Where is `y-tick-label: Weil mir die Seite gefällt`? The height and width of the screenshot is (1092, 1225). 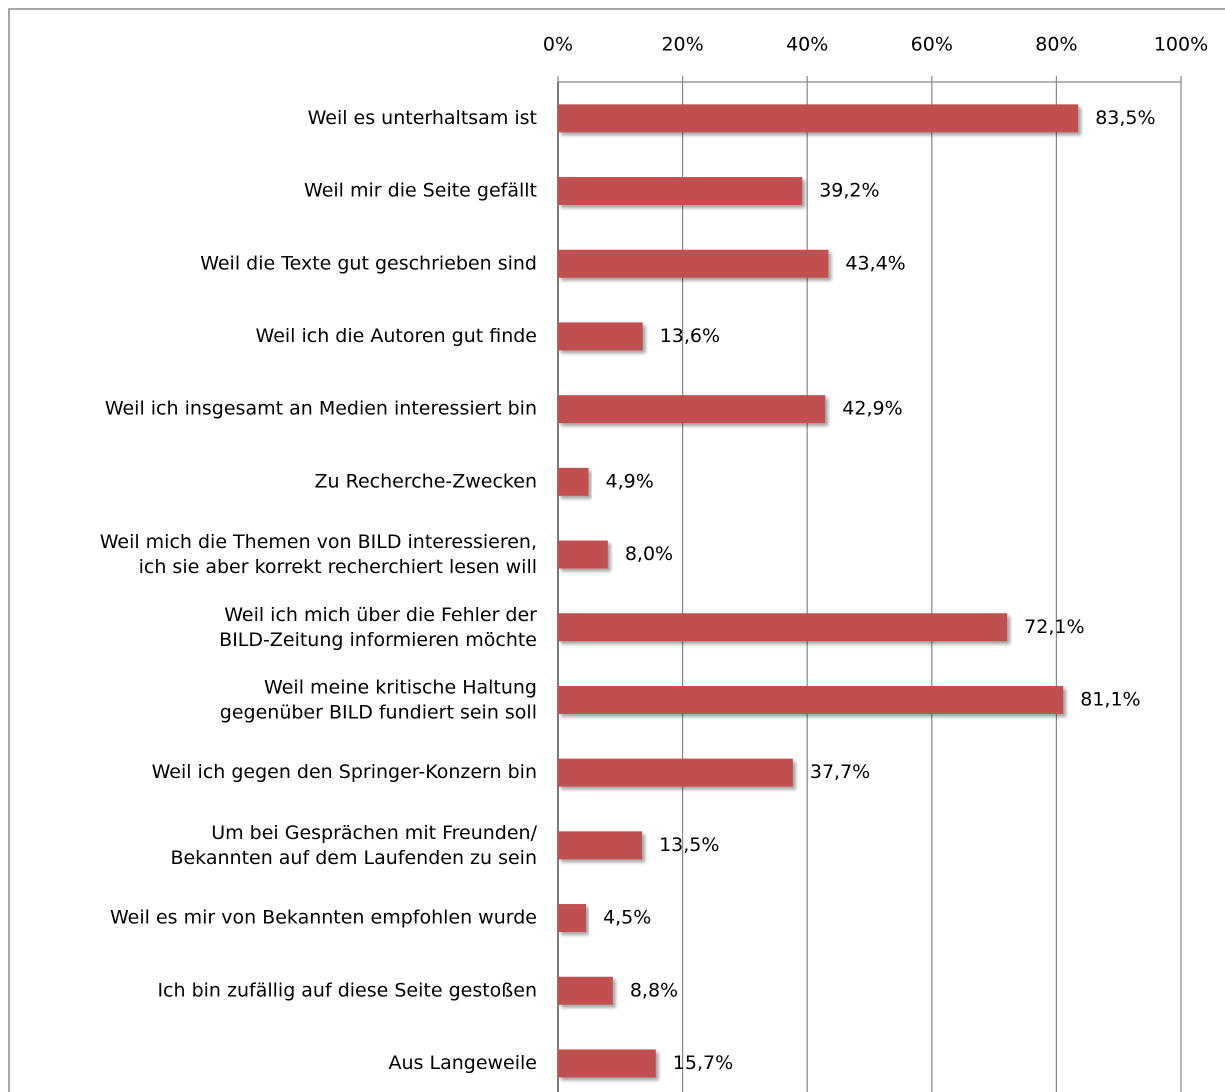
y-tick-label: Weil mir die Seite gefällt is located at coordinates (420, 191).